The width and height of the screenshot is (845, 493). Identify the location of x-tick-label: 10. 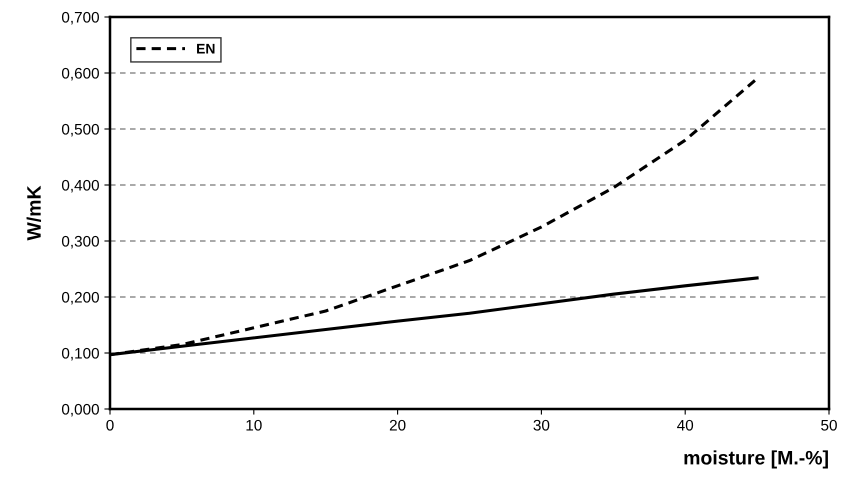
(254, 425).